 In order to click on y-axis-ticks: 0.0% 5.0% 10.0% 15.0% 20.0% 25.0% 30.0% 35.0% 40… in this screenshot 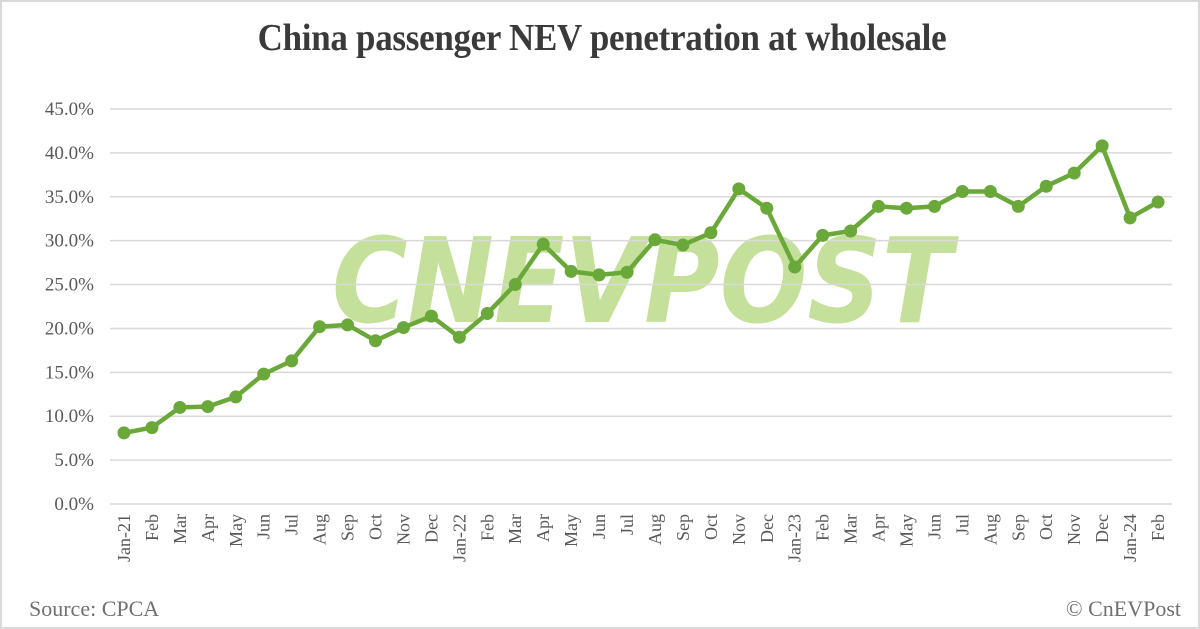, I will do `click(69, 307)`.